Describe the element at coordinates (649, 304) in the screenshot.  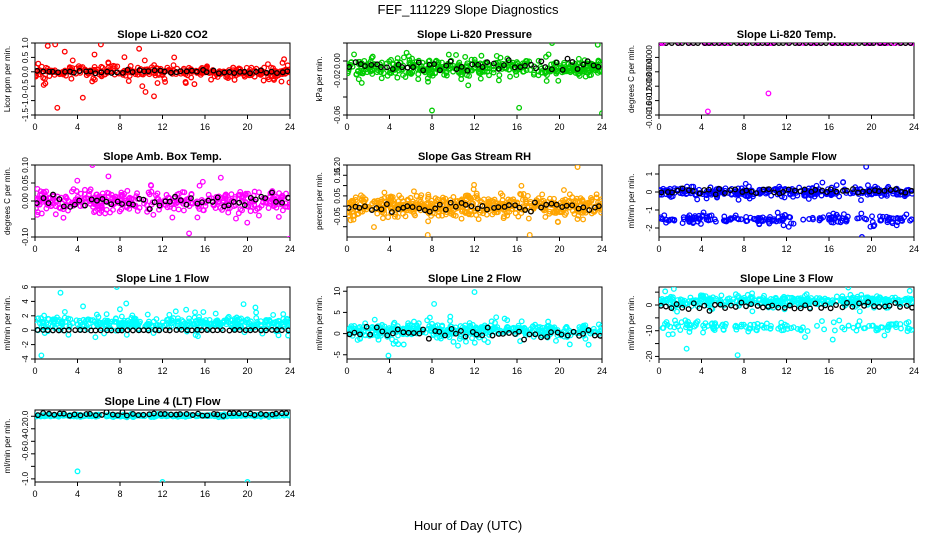
I see `y-tick-label: 0` at that location.